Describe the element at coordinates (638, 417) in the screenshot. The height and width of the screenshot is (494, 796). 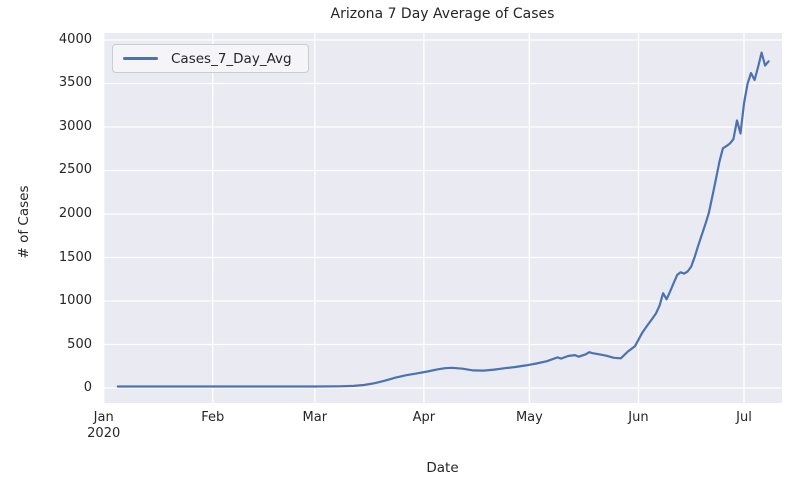
I see `x-tick-label-jun: Jun` at that location.